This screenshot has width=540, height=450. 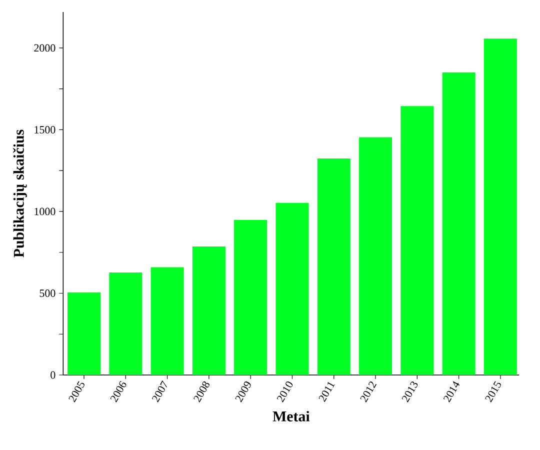 What do you see at coordinates (53, 375) in the screenshot?
I see `y-tick-label: 0` at bounding box center [53, 375].